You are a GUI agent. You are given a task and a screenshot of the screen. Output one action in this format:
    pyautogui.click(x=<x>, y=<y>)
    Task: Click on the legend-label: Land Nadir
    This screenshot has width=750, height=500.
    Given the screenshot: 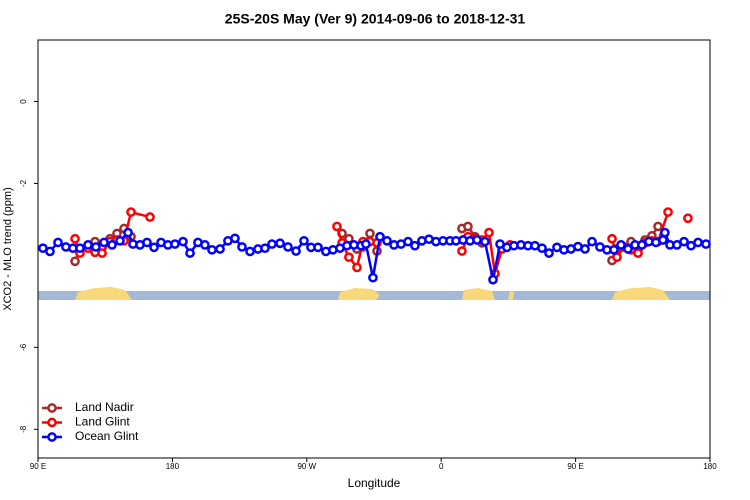 What is the action you would take?
    pyautogui.click(x=104, y=407)
    